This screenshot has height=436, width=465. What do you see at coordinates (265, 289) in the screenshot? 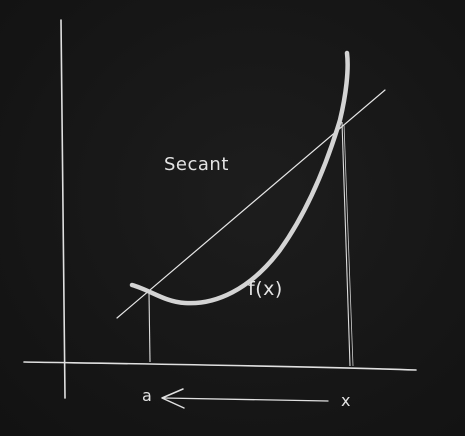
I see `function-label: f(x)` at bounding box center [265, 289].